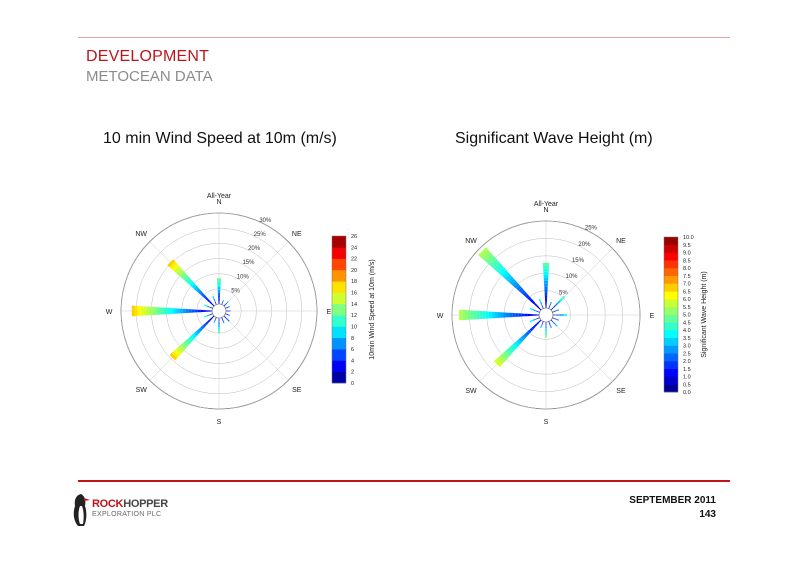 This screenshot has height=565, width=800. What do you see at coordinates (687, 285) in the screenshot?
I see `wave-colorbar-tick: 7.0` at bounding box center [687, 285].